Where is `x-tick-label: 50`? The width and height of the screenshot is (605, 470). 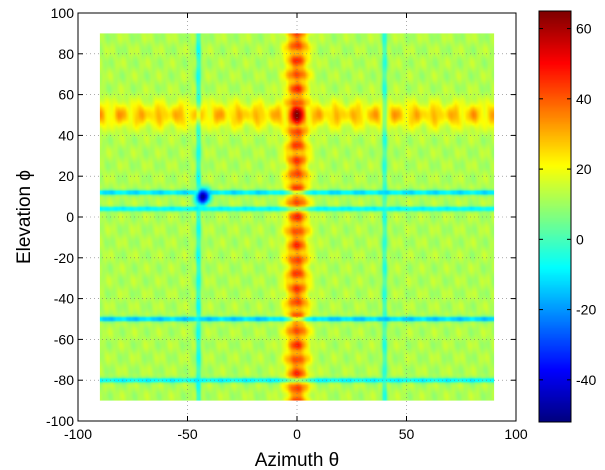
x-tick-label: 50 is located at coordinates (407, 434).